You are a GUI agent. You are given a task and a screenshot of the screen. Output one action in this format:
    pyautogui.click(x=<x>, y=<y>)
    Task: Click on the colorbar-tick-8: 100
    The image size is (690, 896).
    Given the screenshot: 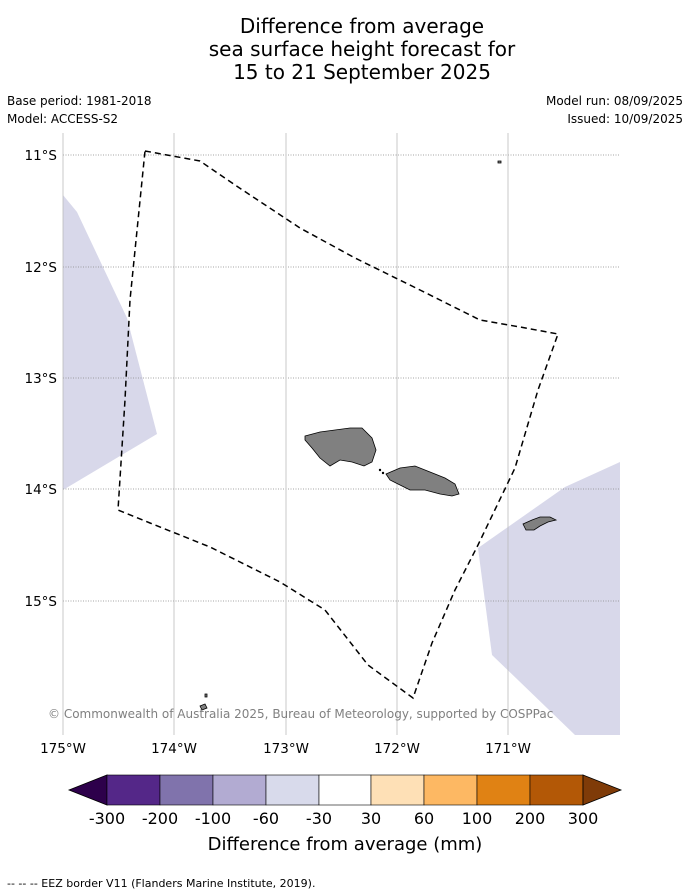 What is the action you would take?
    pyautogui.click(x=477, y=818)
    